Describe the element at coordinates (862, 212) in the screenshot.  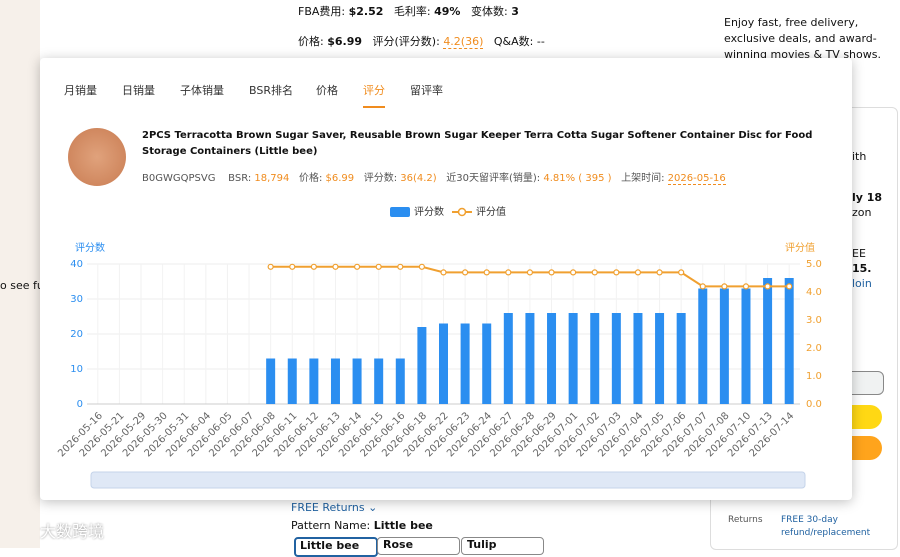
I see `fragment: zon` at that location.